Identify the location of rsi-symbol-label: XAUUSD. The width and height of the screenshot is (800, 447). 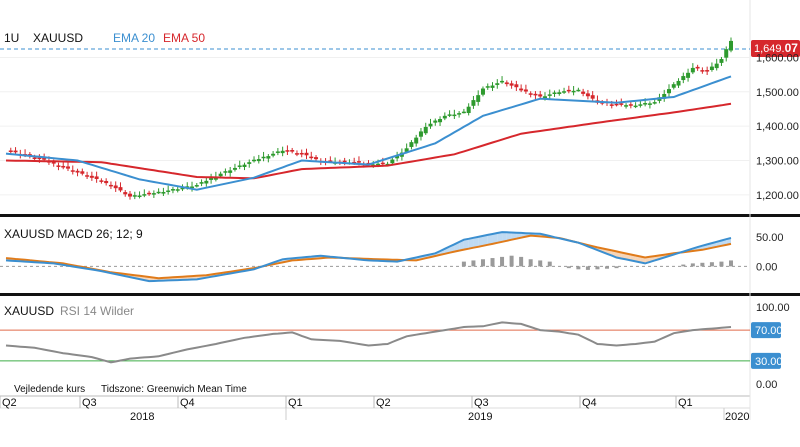
(29, 311).